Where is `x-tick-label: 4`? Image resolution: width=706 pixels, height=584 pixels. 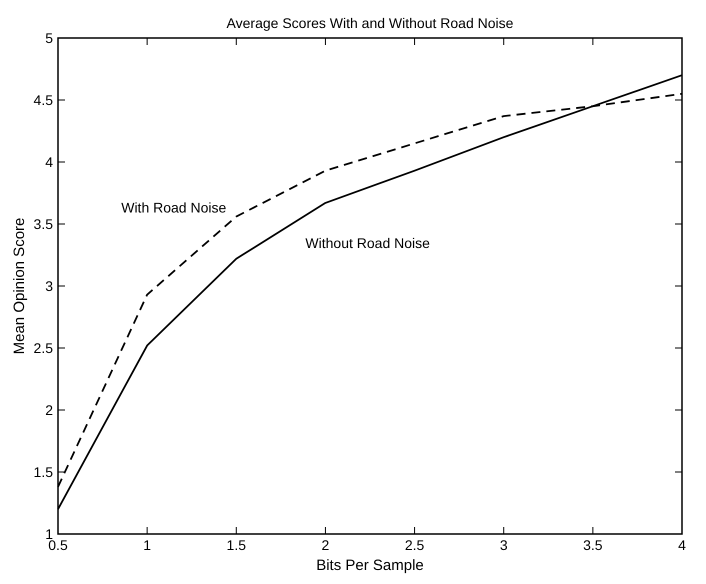 x-tick-label: 4 is located at coordinates (682, 545).